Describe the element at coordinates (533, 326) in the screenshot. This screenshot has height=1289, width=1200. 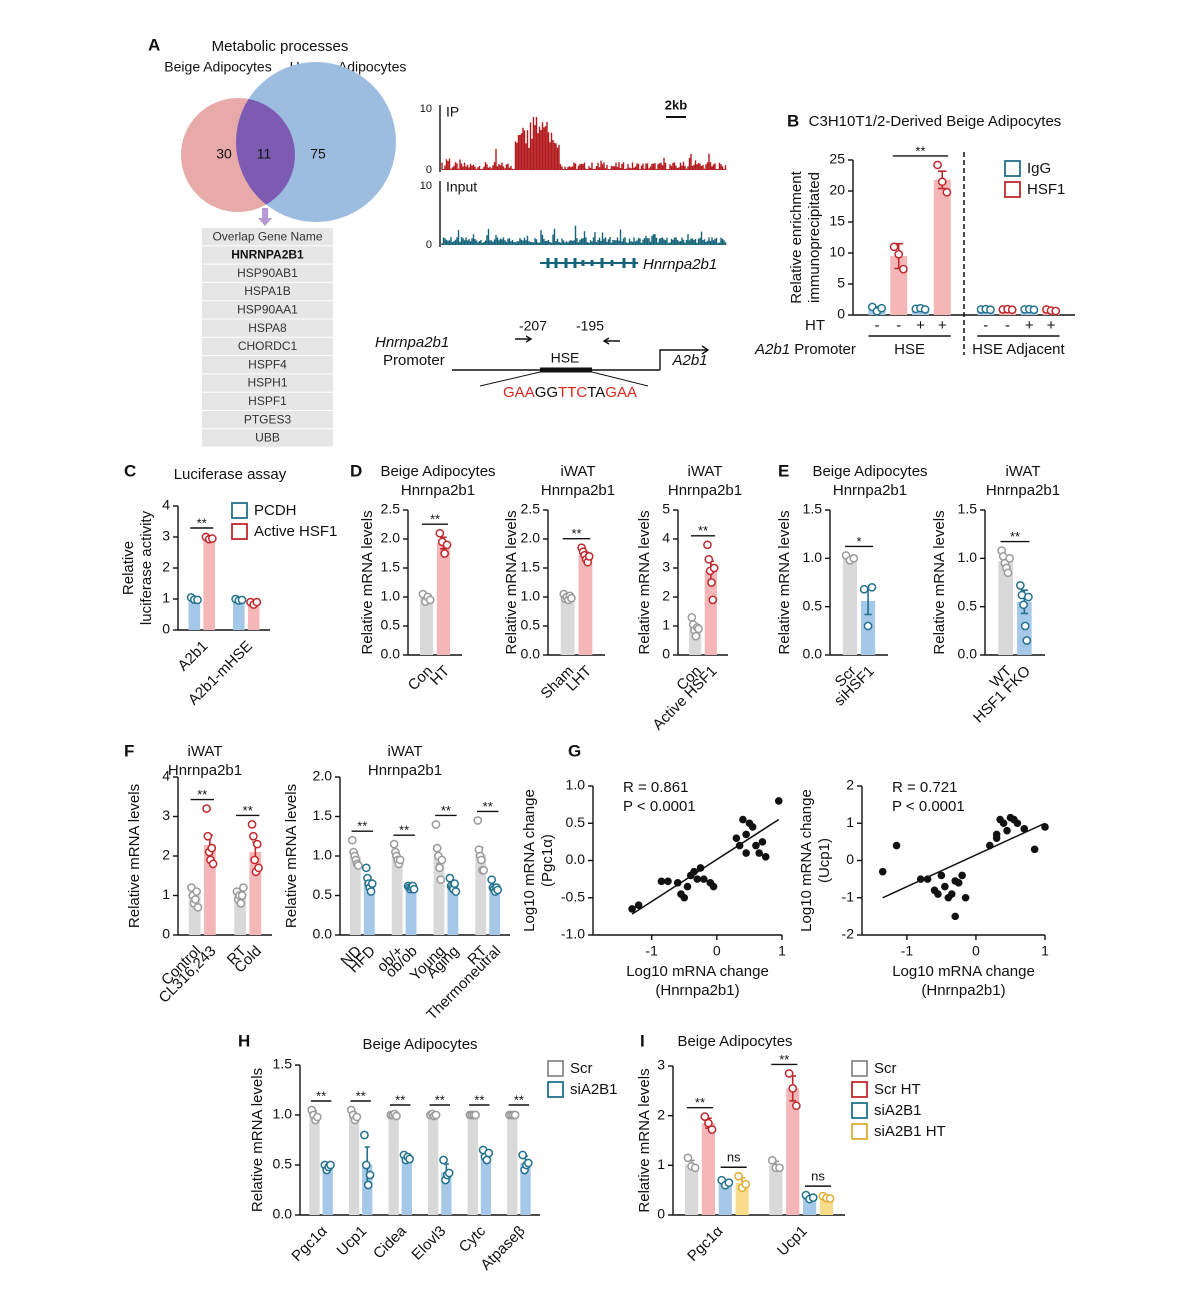
I see `primer: -207` at that location.